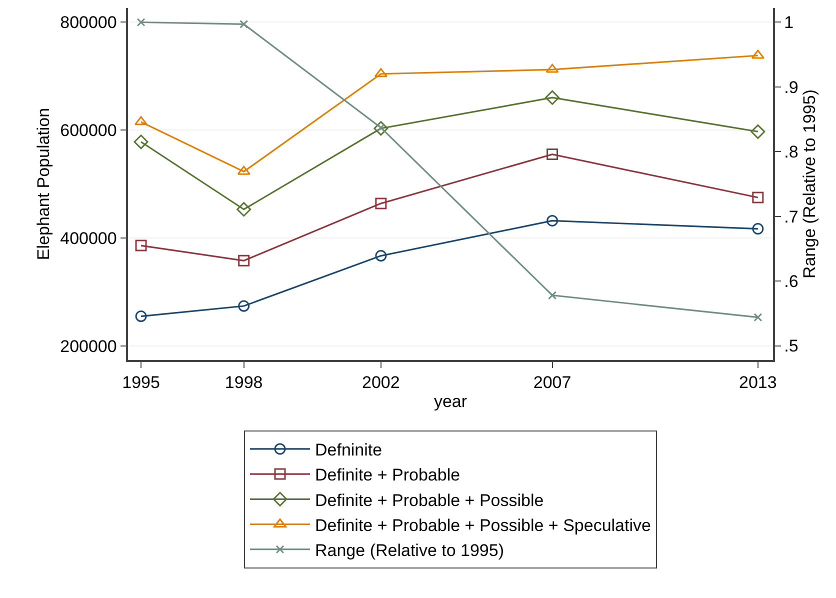  Describe the element at coordinates (791, 346) in the screenshot. I see `y2-tick-label: .5` at that location.